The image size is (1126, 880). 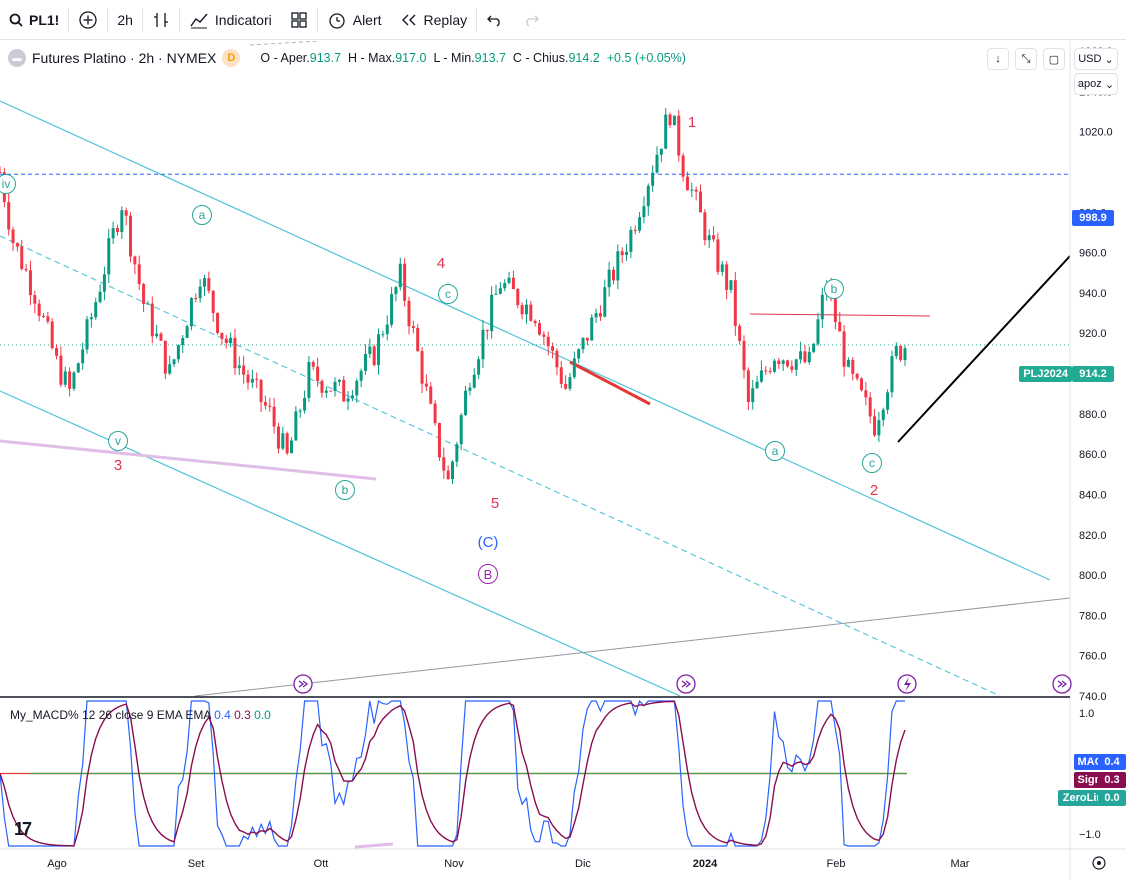 I want to click on signal-value: 0.3, so click(x=242, y=715).